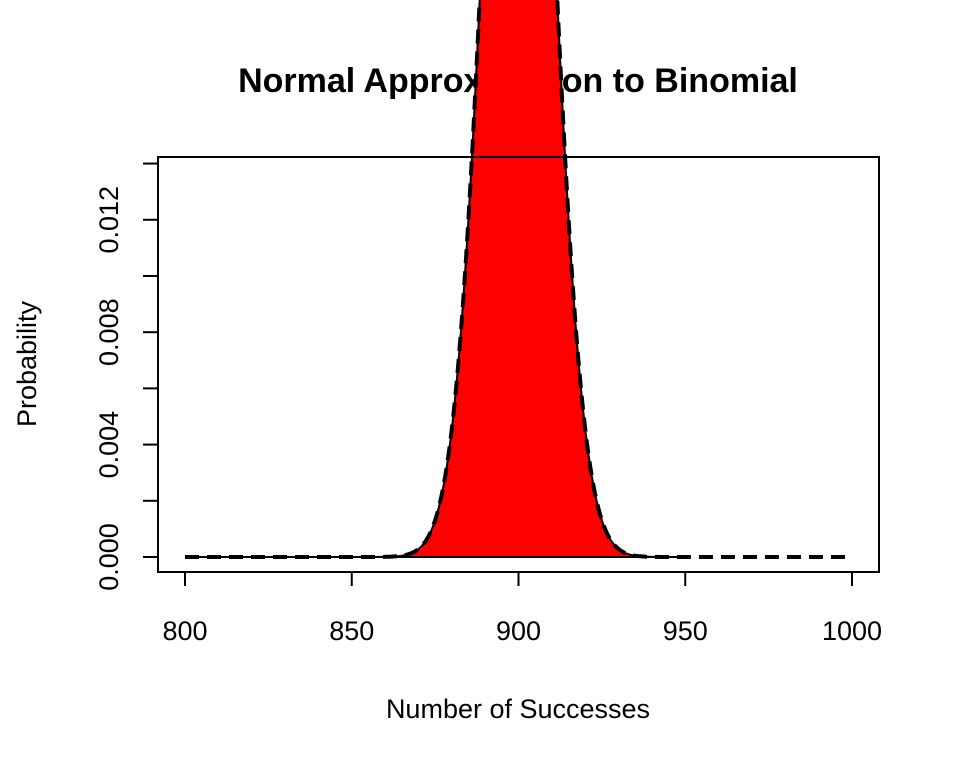 The width and height of the screenshot is (960, 768). I want to click on y-tick-label: 0.008, so click(109, 332).